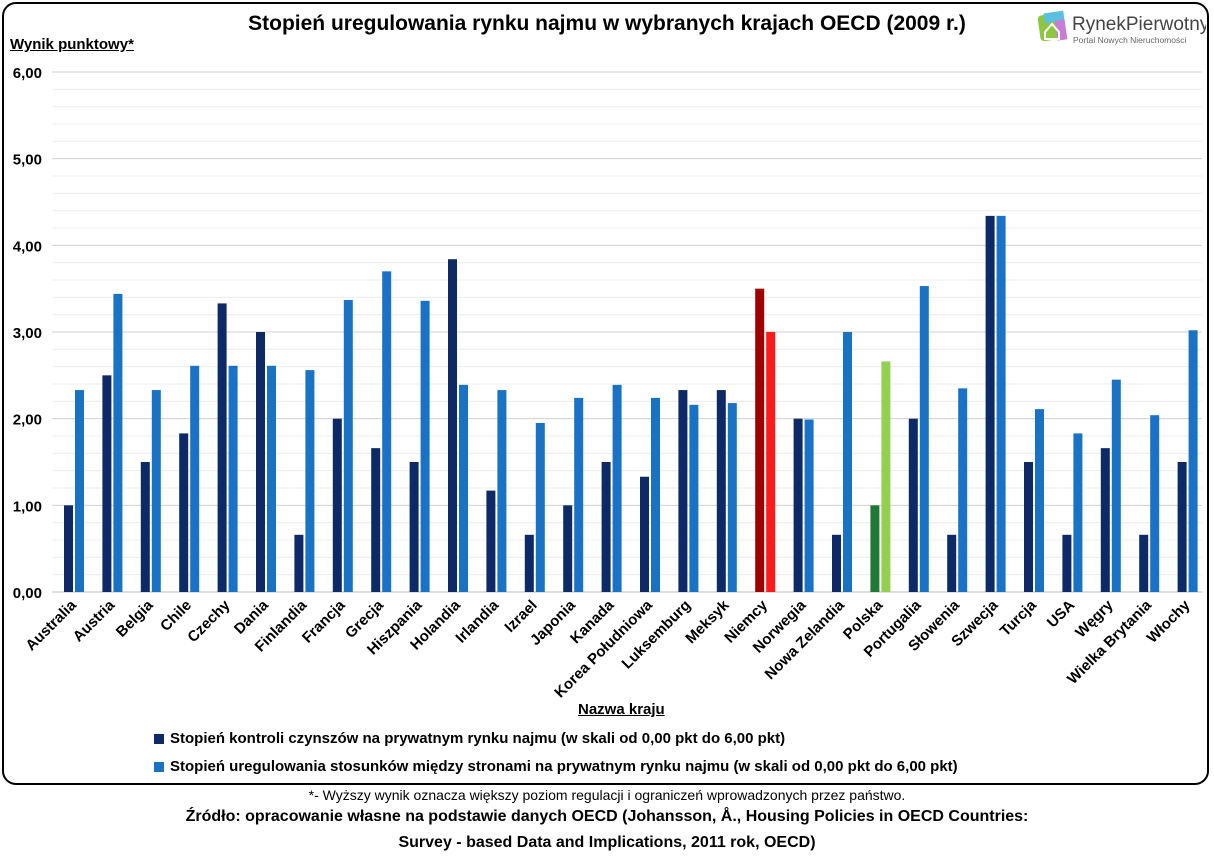 The height and width of the screenshot is (857, 1214). Describe the element at coordinates (1061, 614) in the screenshot. I see `x-tick-label: USA` at that location.